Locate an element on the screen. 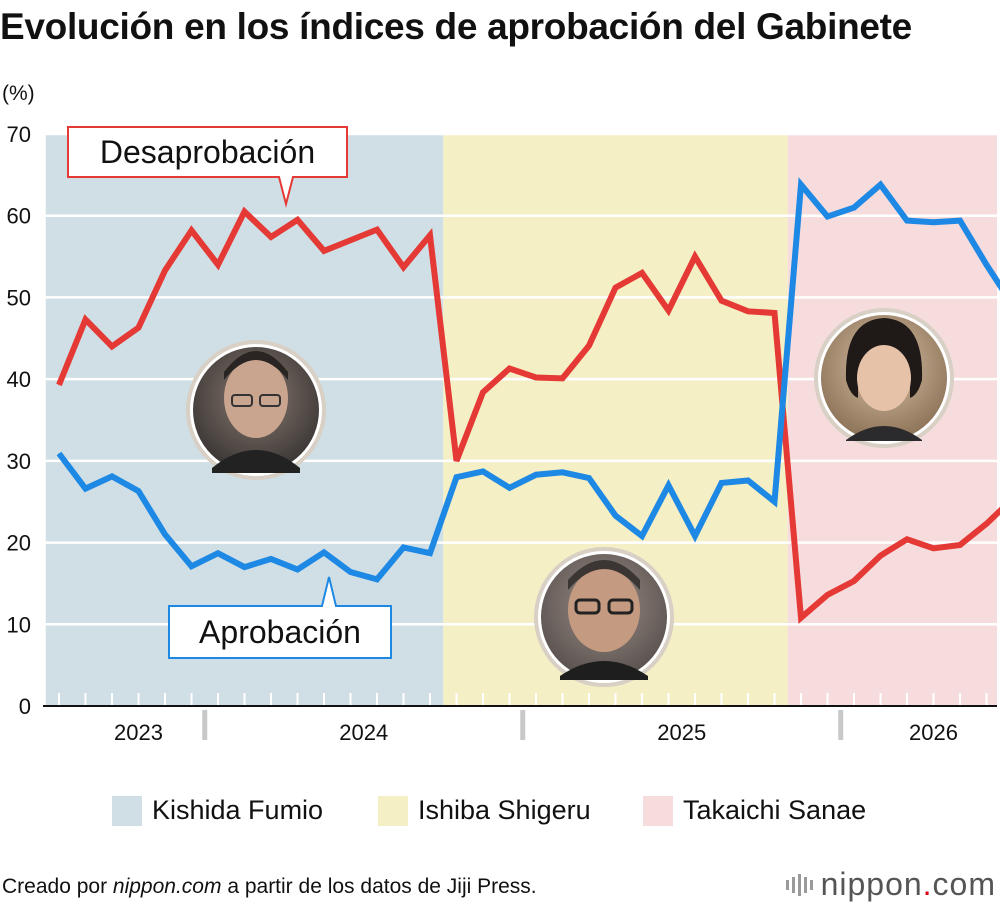 This screenshot has height=910, width=1000. callout-disapproval-text: Desaprobación is located at coordinates (207, 152).